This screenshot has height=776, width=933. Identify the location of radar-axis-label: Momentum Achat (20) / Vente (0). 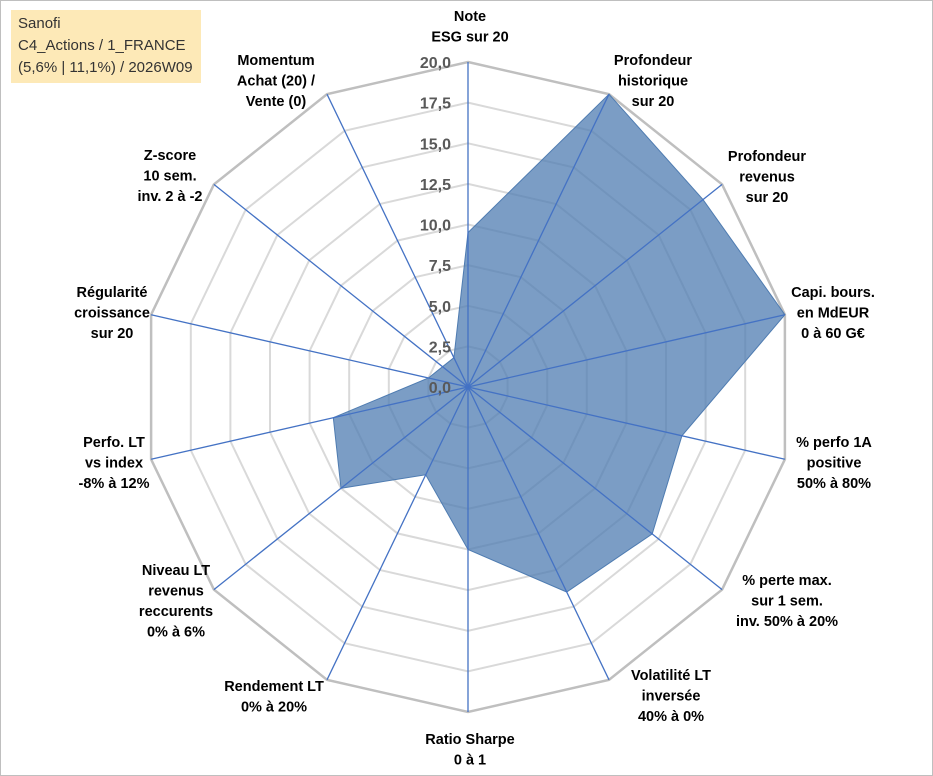
(276, 81).